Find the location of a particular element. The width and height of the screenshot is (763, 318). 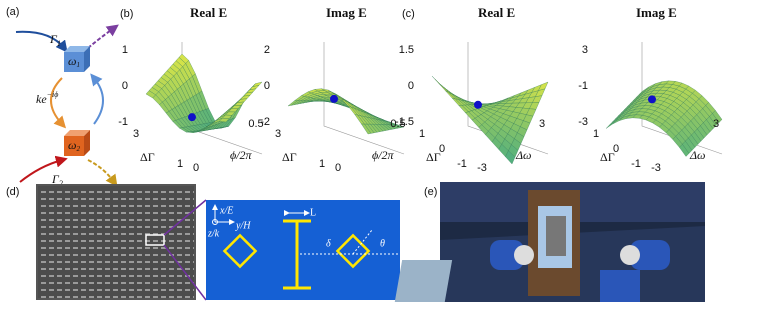

panel-label: (a) is located at coordinates (12, 12).